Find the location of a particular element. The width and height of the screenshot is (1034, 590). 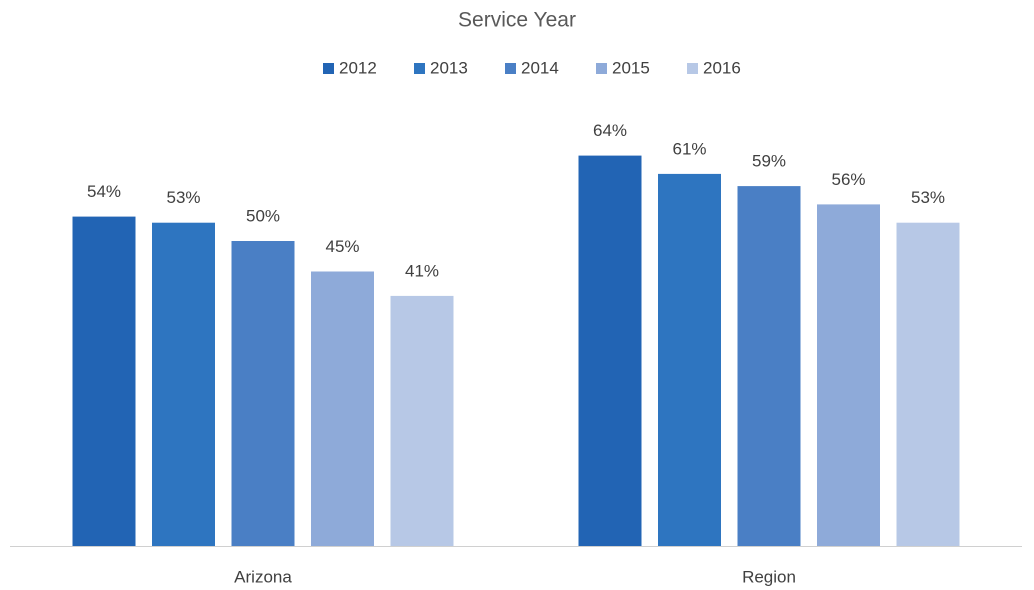

data-label: 59% is located at coordinates (769, 161).